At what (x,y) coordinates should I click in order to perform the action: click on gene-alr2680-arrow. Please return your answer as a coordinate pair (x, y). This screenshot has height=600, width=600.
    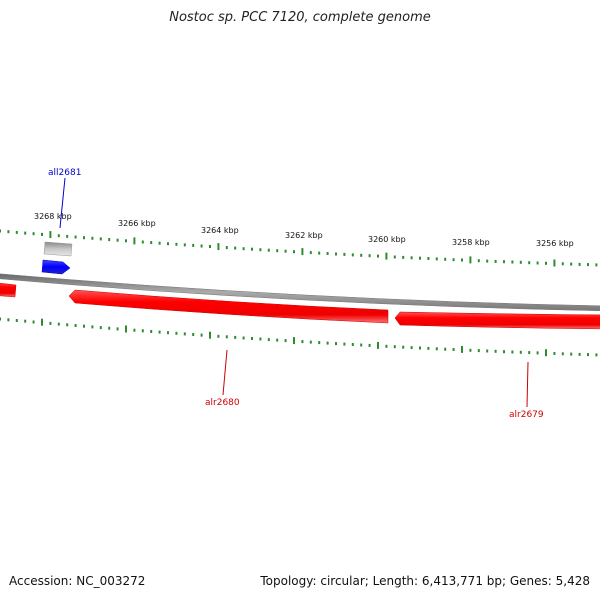
    Looking at the image, I should click on (228, 306).